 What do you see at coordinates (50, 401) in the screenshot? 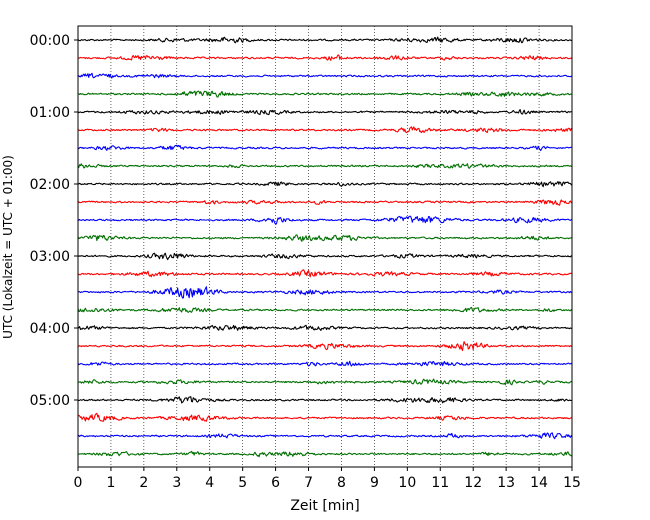
I see `y-tick-label: 05:00` at bounding box center [50, 401].